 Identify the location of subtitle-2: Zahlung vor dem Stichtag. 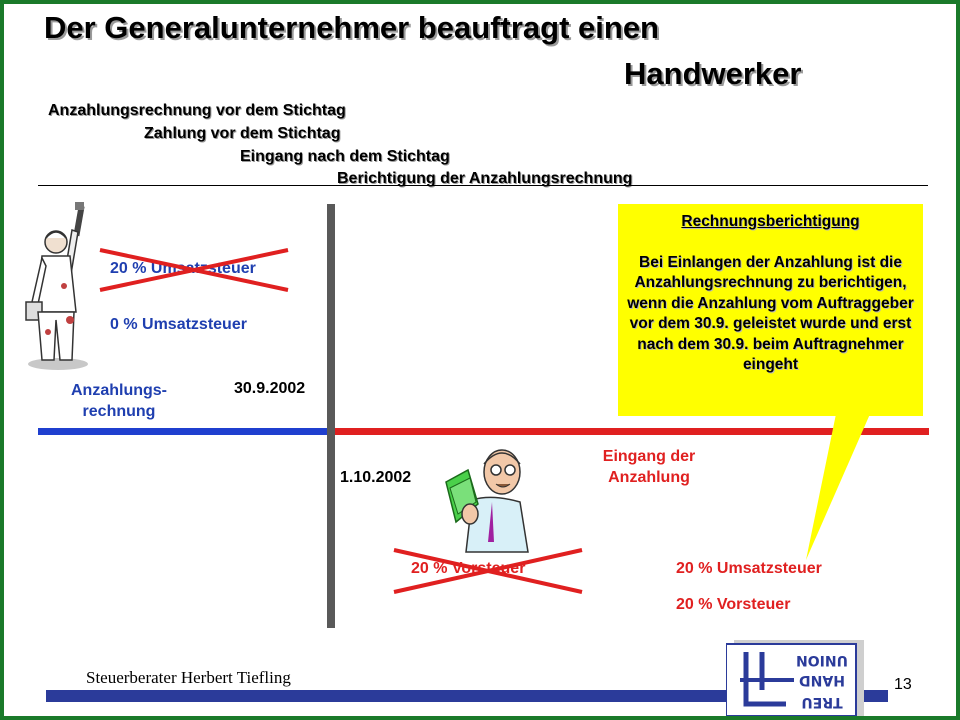
(242, 133).